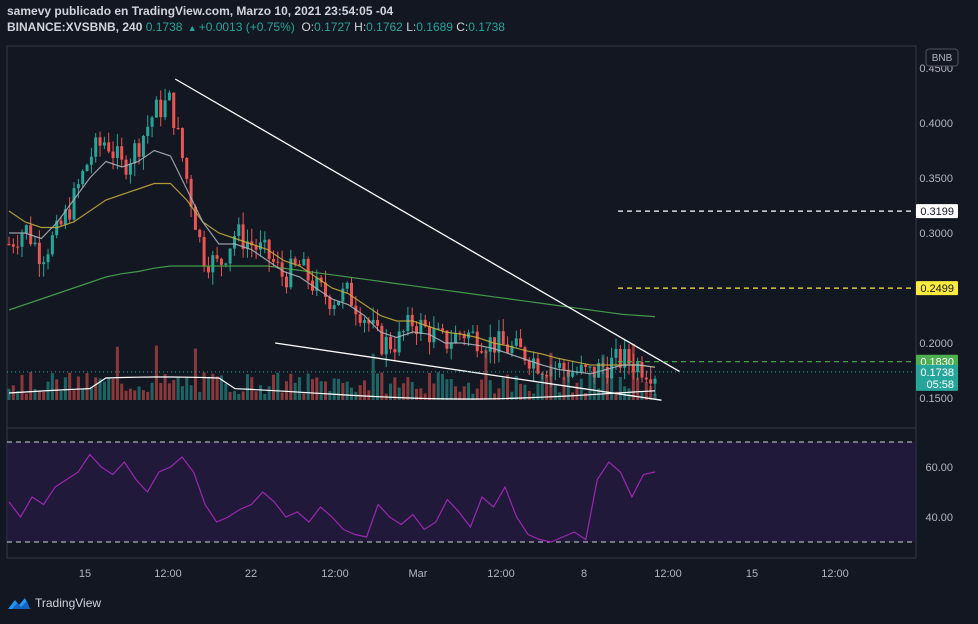  What do you see at coordinates (936, 124) in the screenshot?
I see `price-tick-label: 0.4000` at bounding box center [936, 124].